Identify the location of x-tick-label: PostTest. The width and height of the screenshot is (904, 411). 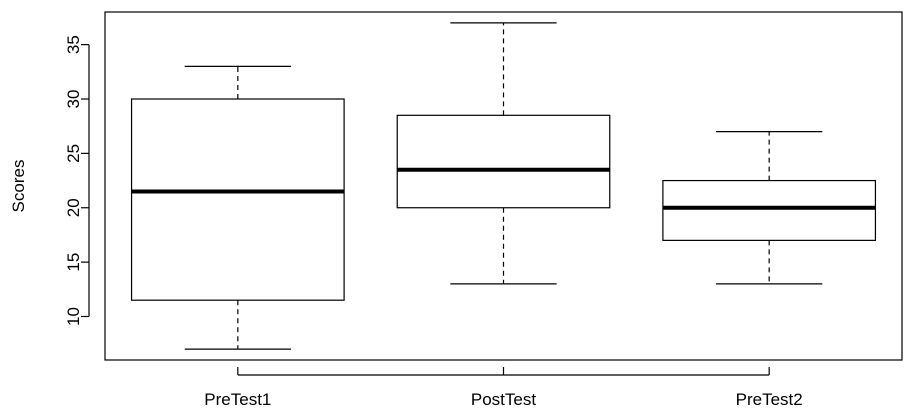
(503, 399).